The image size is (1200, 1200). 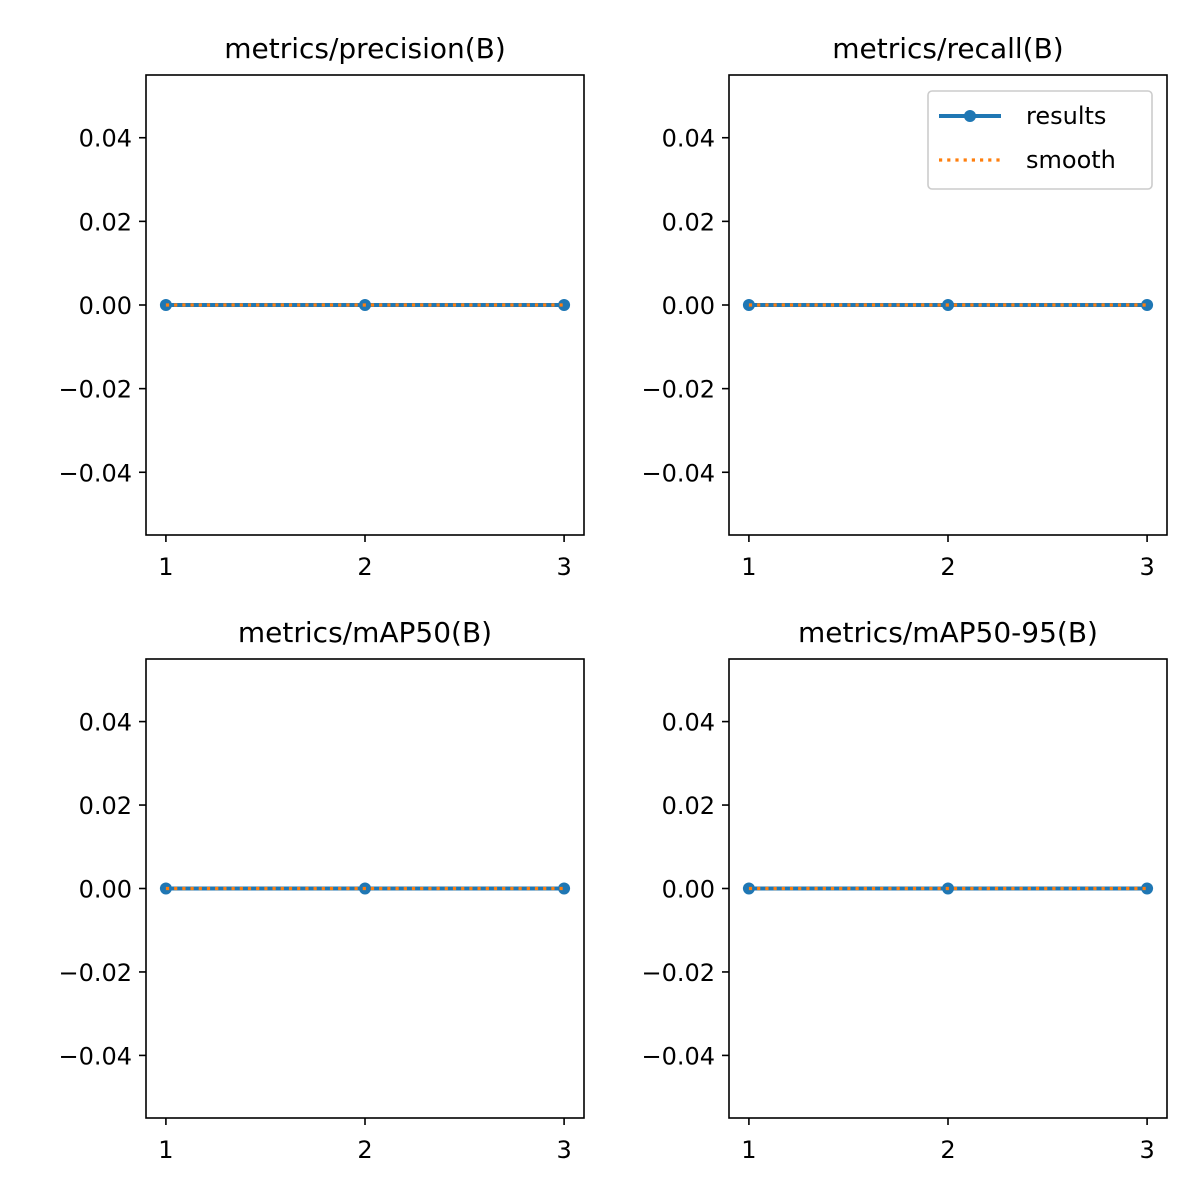 What do you see at coordinates (564, 305) in the screenshot?
I see `results-point-precision` at bounding box center [564, 305].